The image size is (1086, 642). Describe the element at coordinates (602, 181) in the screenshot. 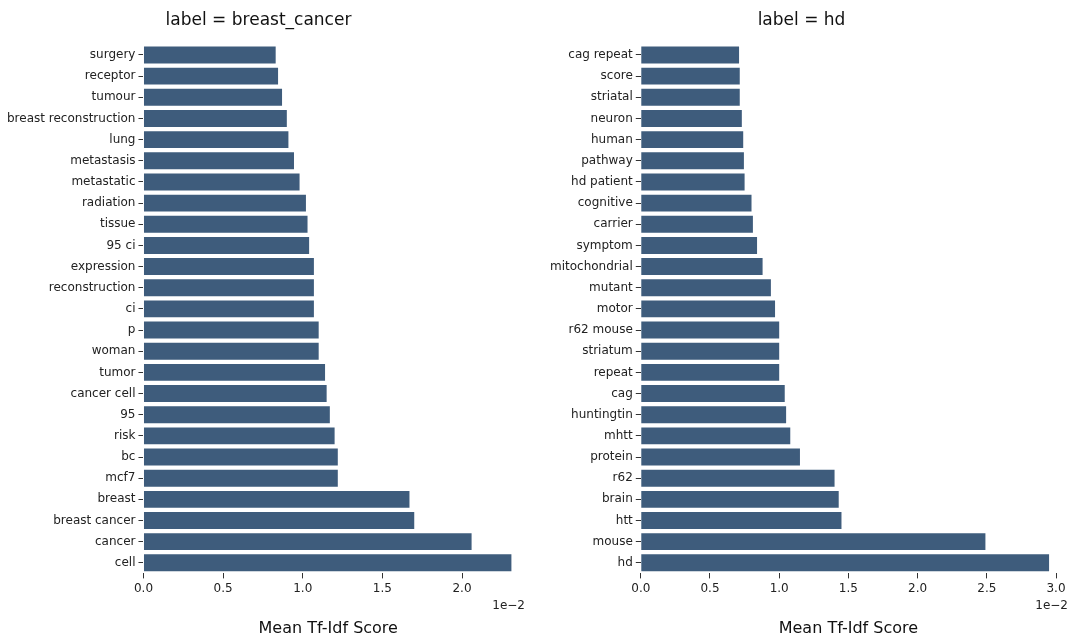

I see `y-tick-label: hd patient` at that location.